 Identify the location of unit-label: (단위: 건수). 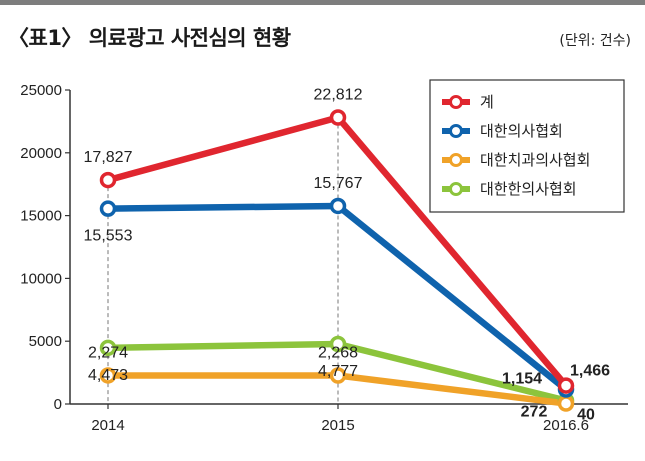
(595, 41).